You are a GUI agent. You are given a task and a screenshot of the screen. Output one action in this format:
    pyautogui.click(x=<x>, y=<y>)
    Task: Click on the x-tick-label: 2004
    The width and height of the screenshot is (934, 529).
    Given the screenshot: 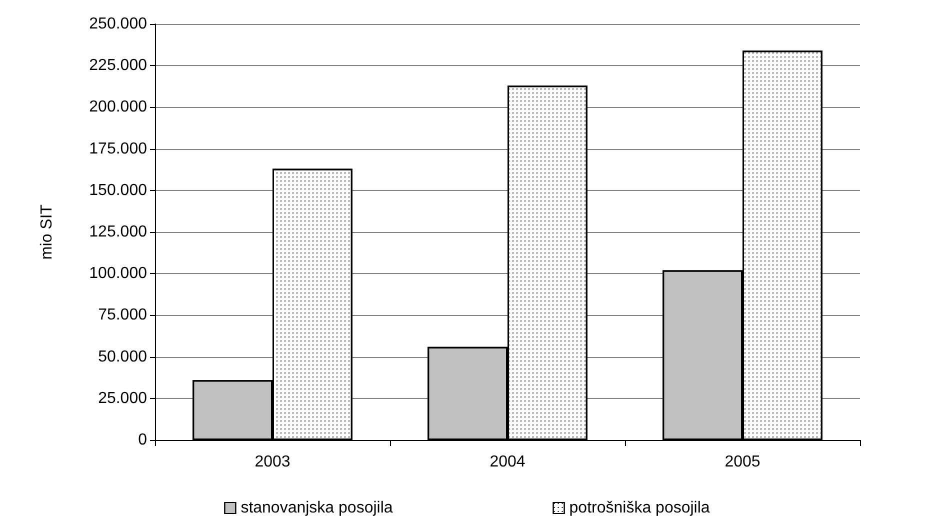 What is the action you would take?
    pyautogui.click(x=508, y=462)
    